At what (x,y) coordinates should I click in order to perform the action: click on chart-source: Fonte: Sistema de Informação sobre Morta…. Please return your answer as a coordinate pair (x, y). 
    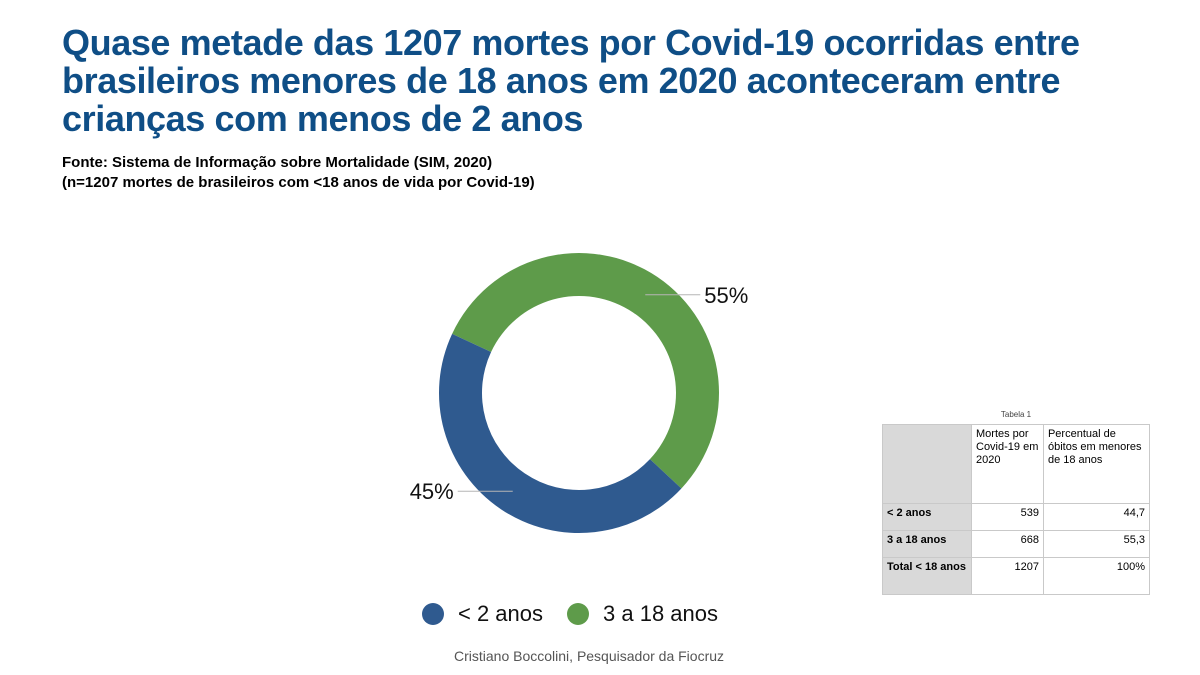
    Looking at the image, I should click on (298, 173).